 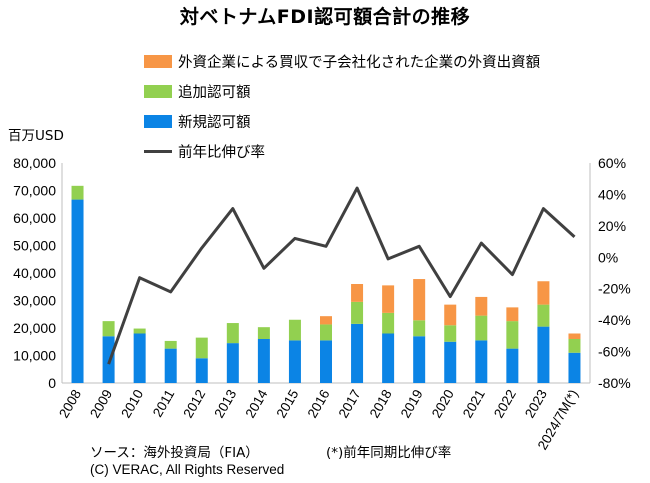 I want to click on copyright-note: (C) VERAC, All Rights Reserved, so click(x=187, y=469).